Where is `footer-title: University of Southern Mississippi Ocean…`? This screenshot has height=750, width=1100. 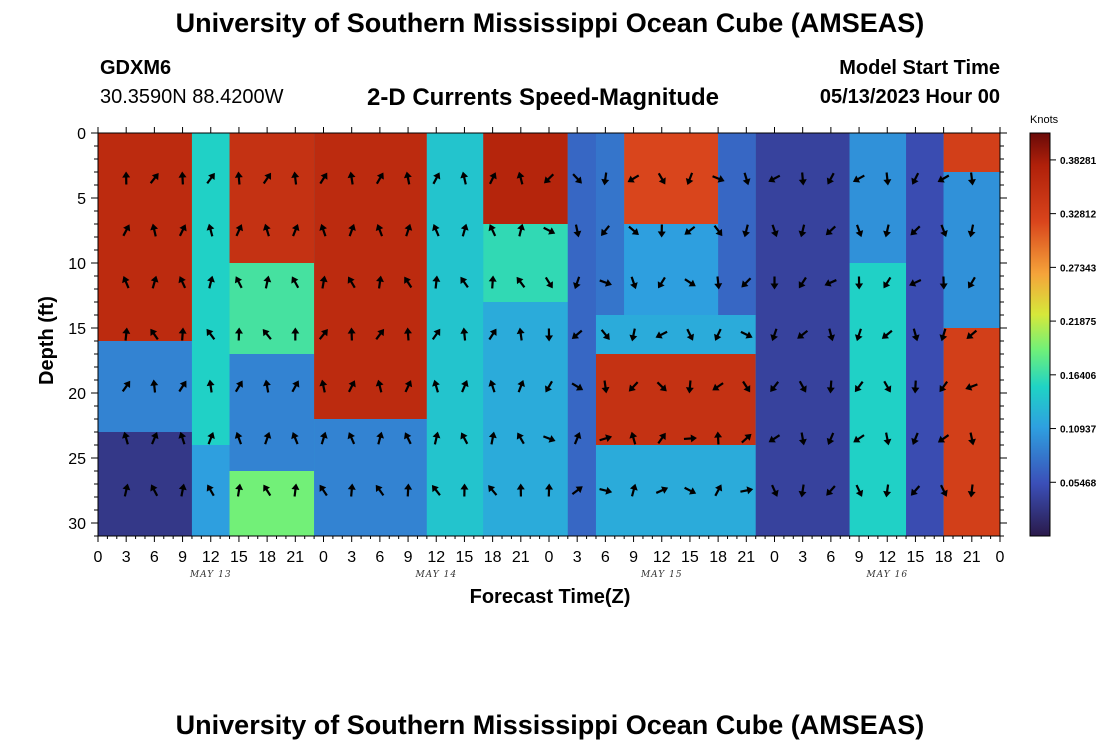 footer-title: University of Southern Mississippi Ocean… is located at coordinates (550, 725).